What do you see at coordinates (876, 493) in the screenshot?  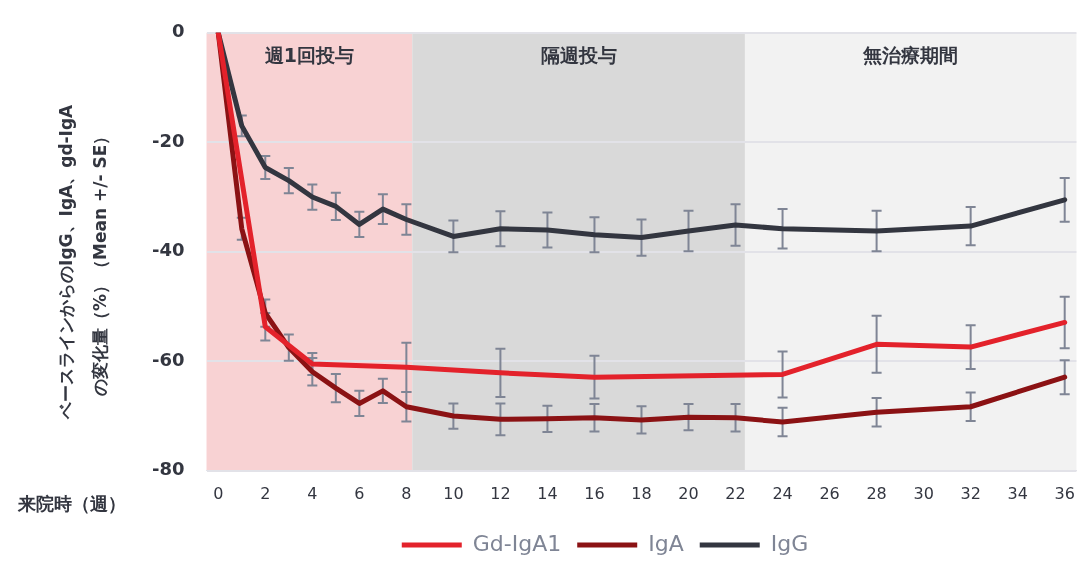 I see `x-tick-label: 28` at bounding box center [876, 493].